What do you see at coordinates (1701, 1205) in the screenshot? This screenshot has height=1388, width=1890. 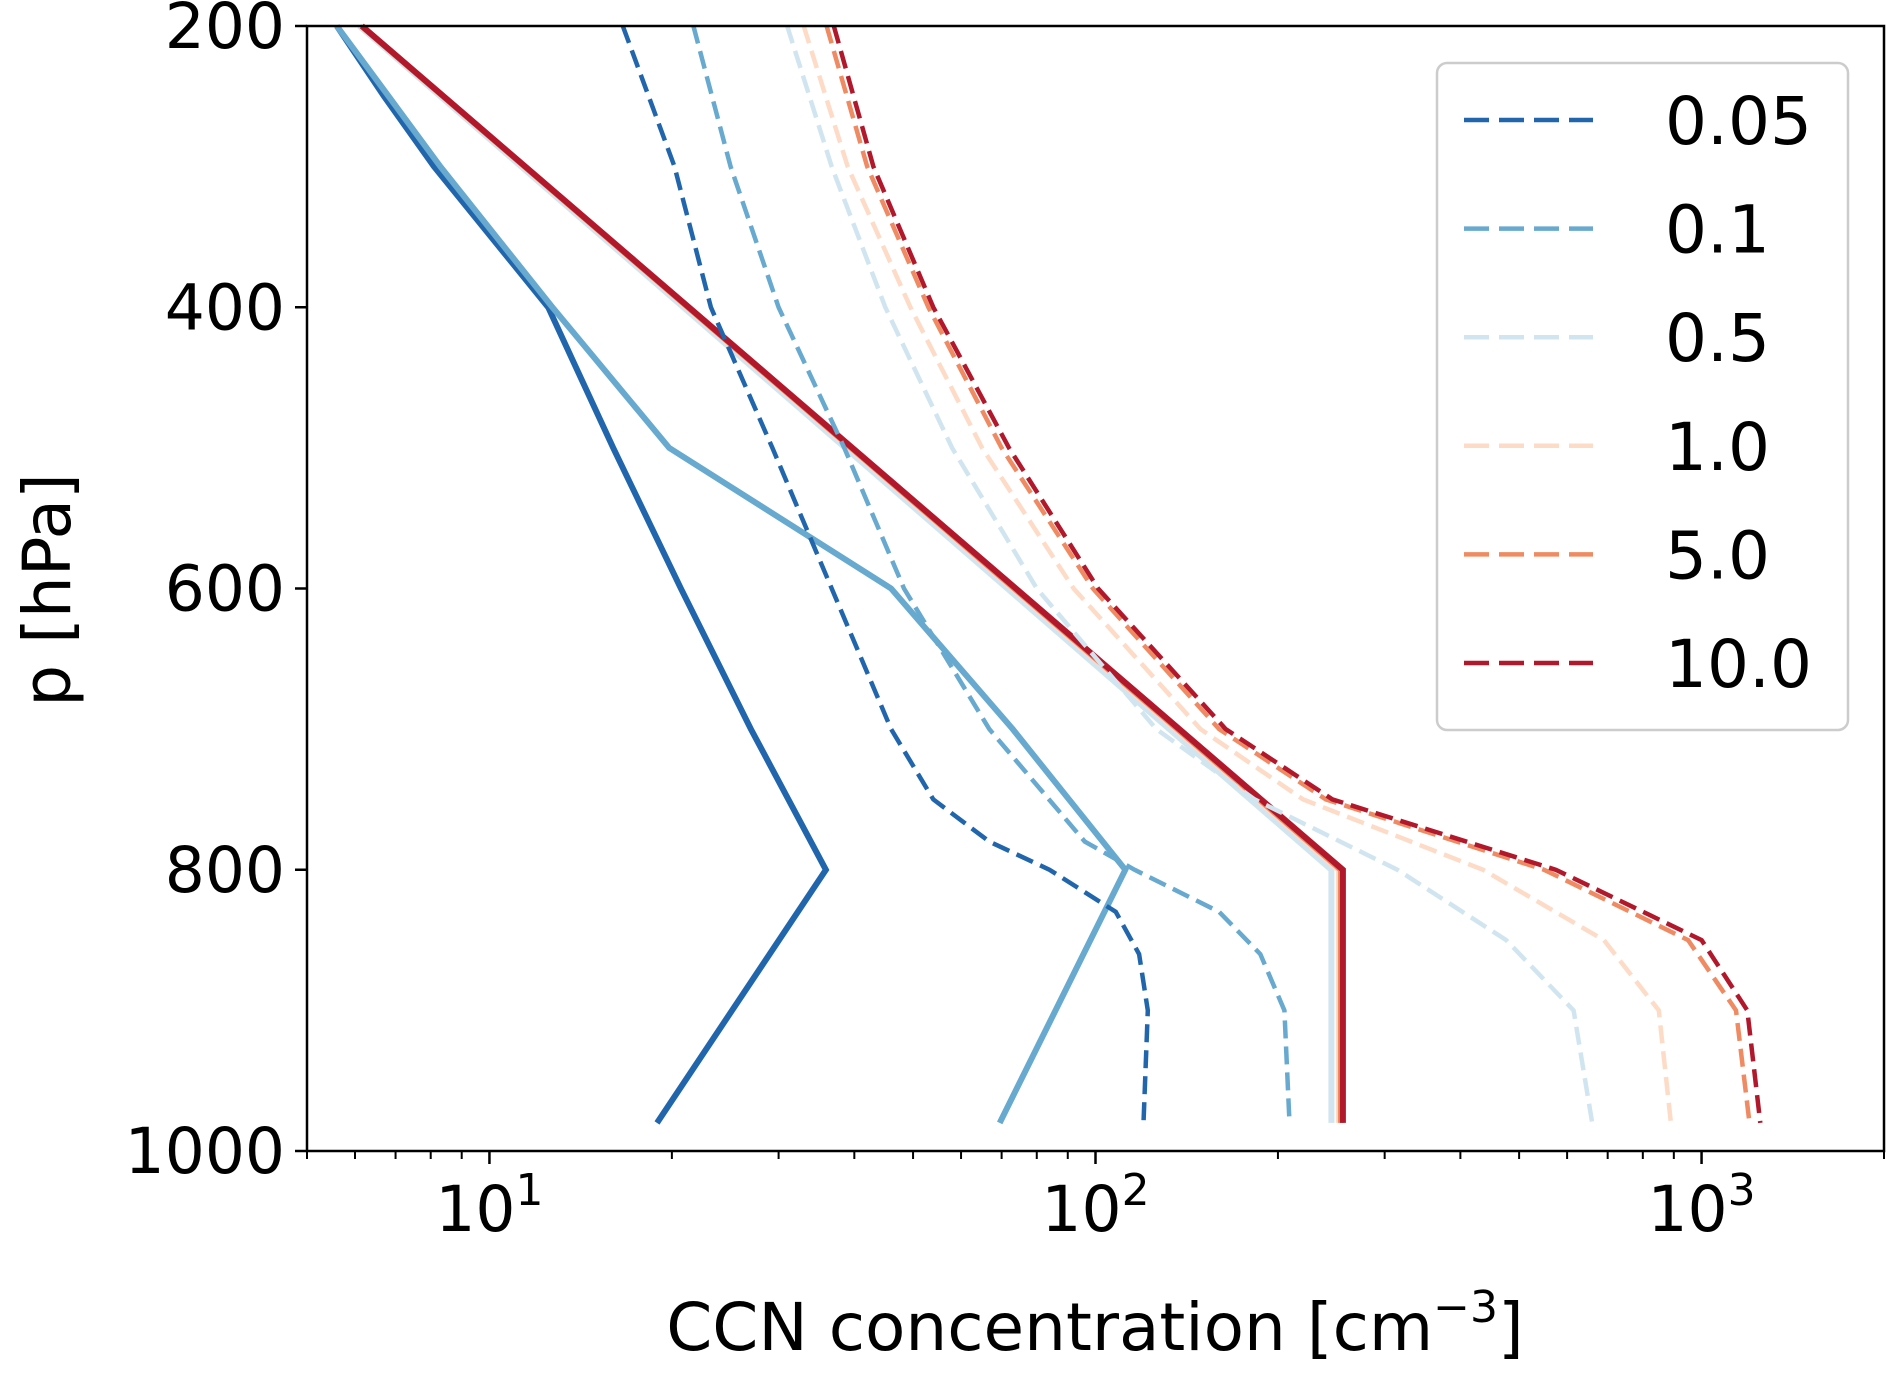 I see `x-tick-label: 10³` at bounding box center [1701, 1205].